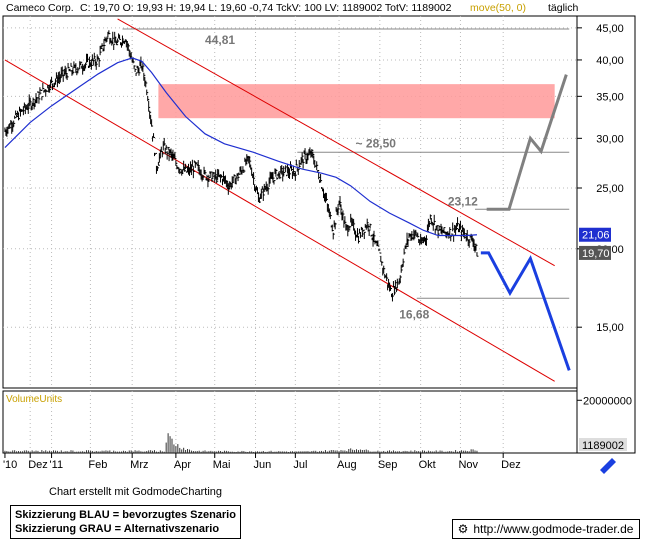 The image size is (656, 550). I want to click on level-label-23-12: 23,12, so click(463, 201).